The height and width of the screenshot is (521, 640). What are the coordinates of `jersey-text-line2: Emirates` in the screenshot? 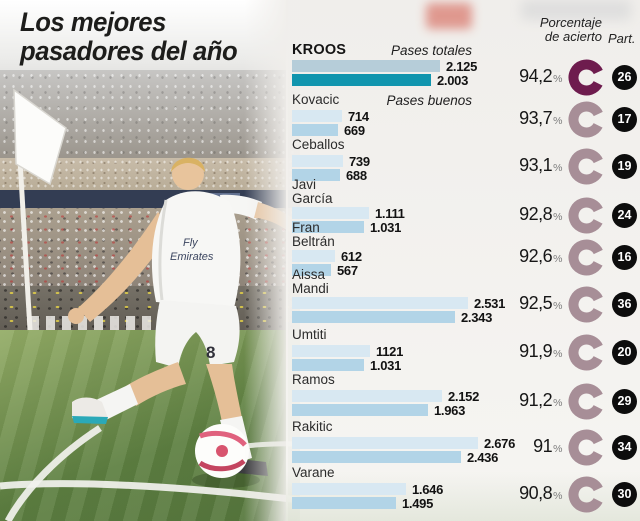 It's located at (192, 257).